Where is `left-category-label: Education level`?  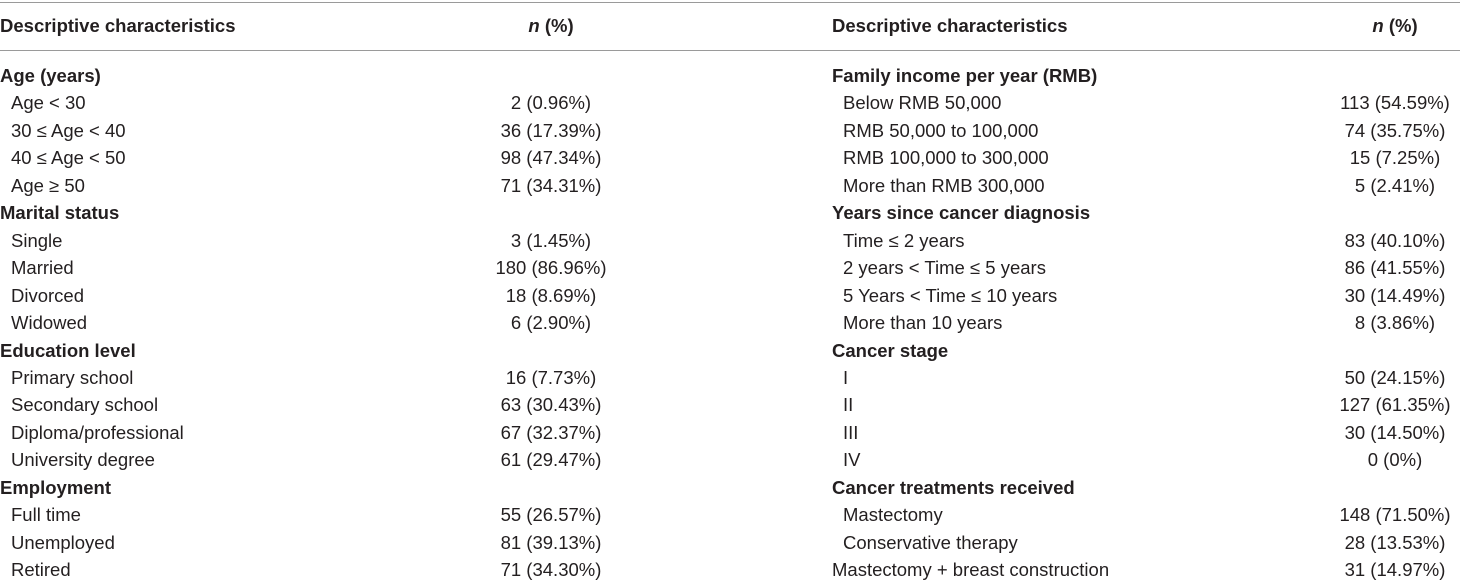 left-category-label: Education level is located at coordinates (68, 350).